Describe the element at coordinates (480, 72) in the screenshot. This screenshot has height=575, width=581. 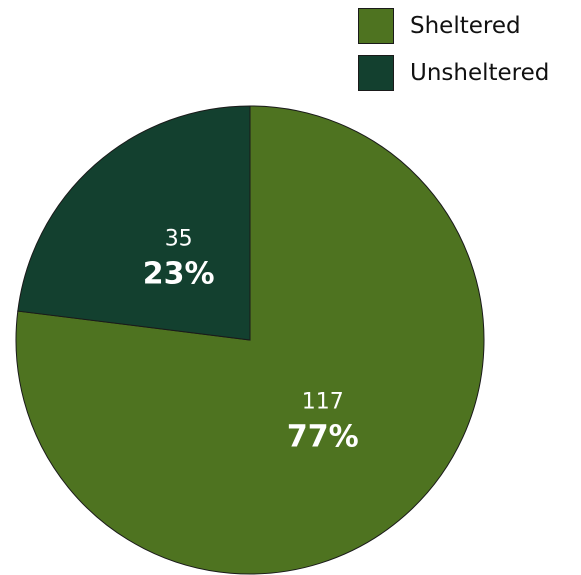
I see `legend-label-unsheltered: Unsheltered` at that location.